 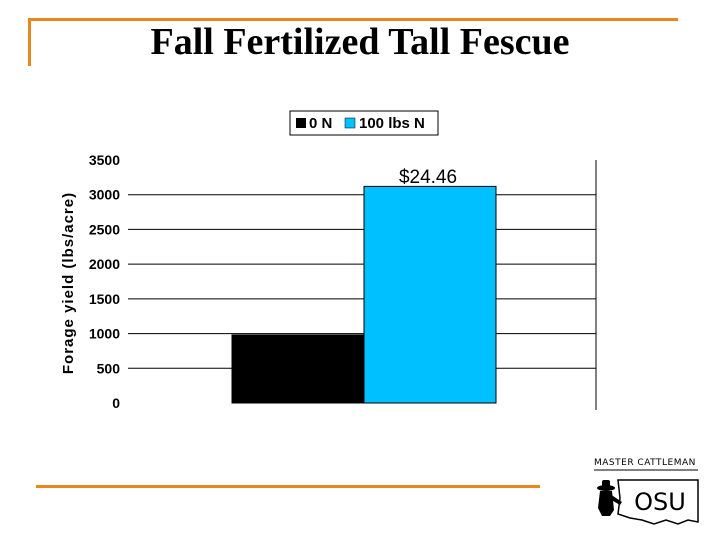 What do you see at coordinates (104, 264) in the screenshot?
I see `y-tick-label-2000: 2000` at bounding box center [104, 264].